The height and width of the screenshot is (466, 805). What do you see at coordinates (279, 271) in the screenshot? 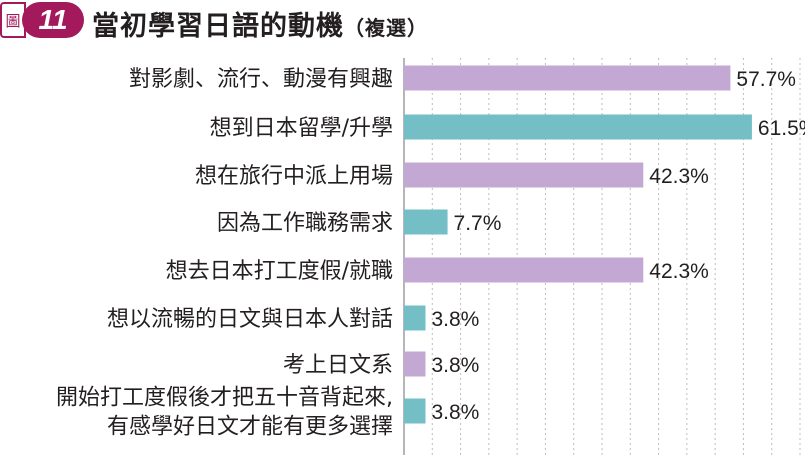
I see `category-label: 想去日本打工度假/就職` at bounding box center [279, 271].